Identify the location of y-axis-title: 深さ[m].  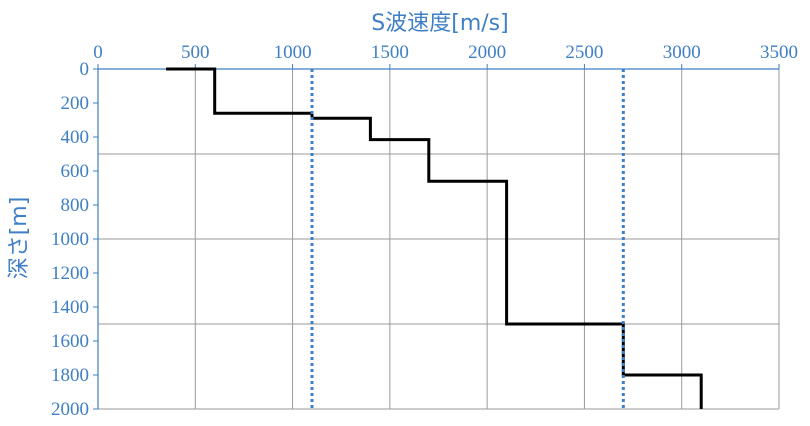
(19, 238).